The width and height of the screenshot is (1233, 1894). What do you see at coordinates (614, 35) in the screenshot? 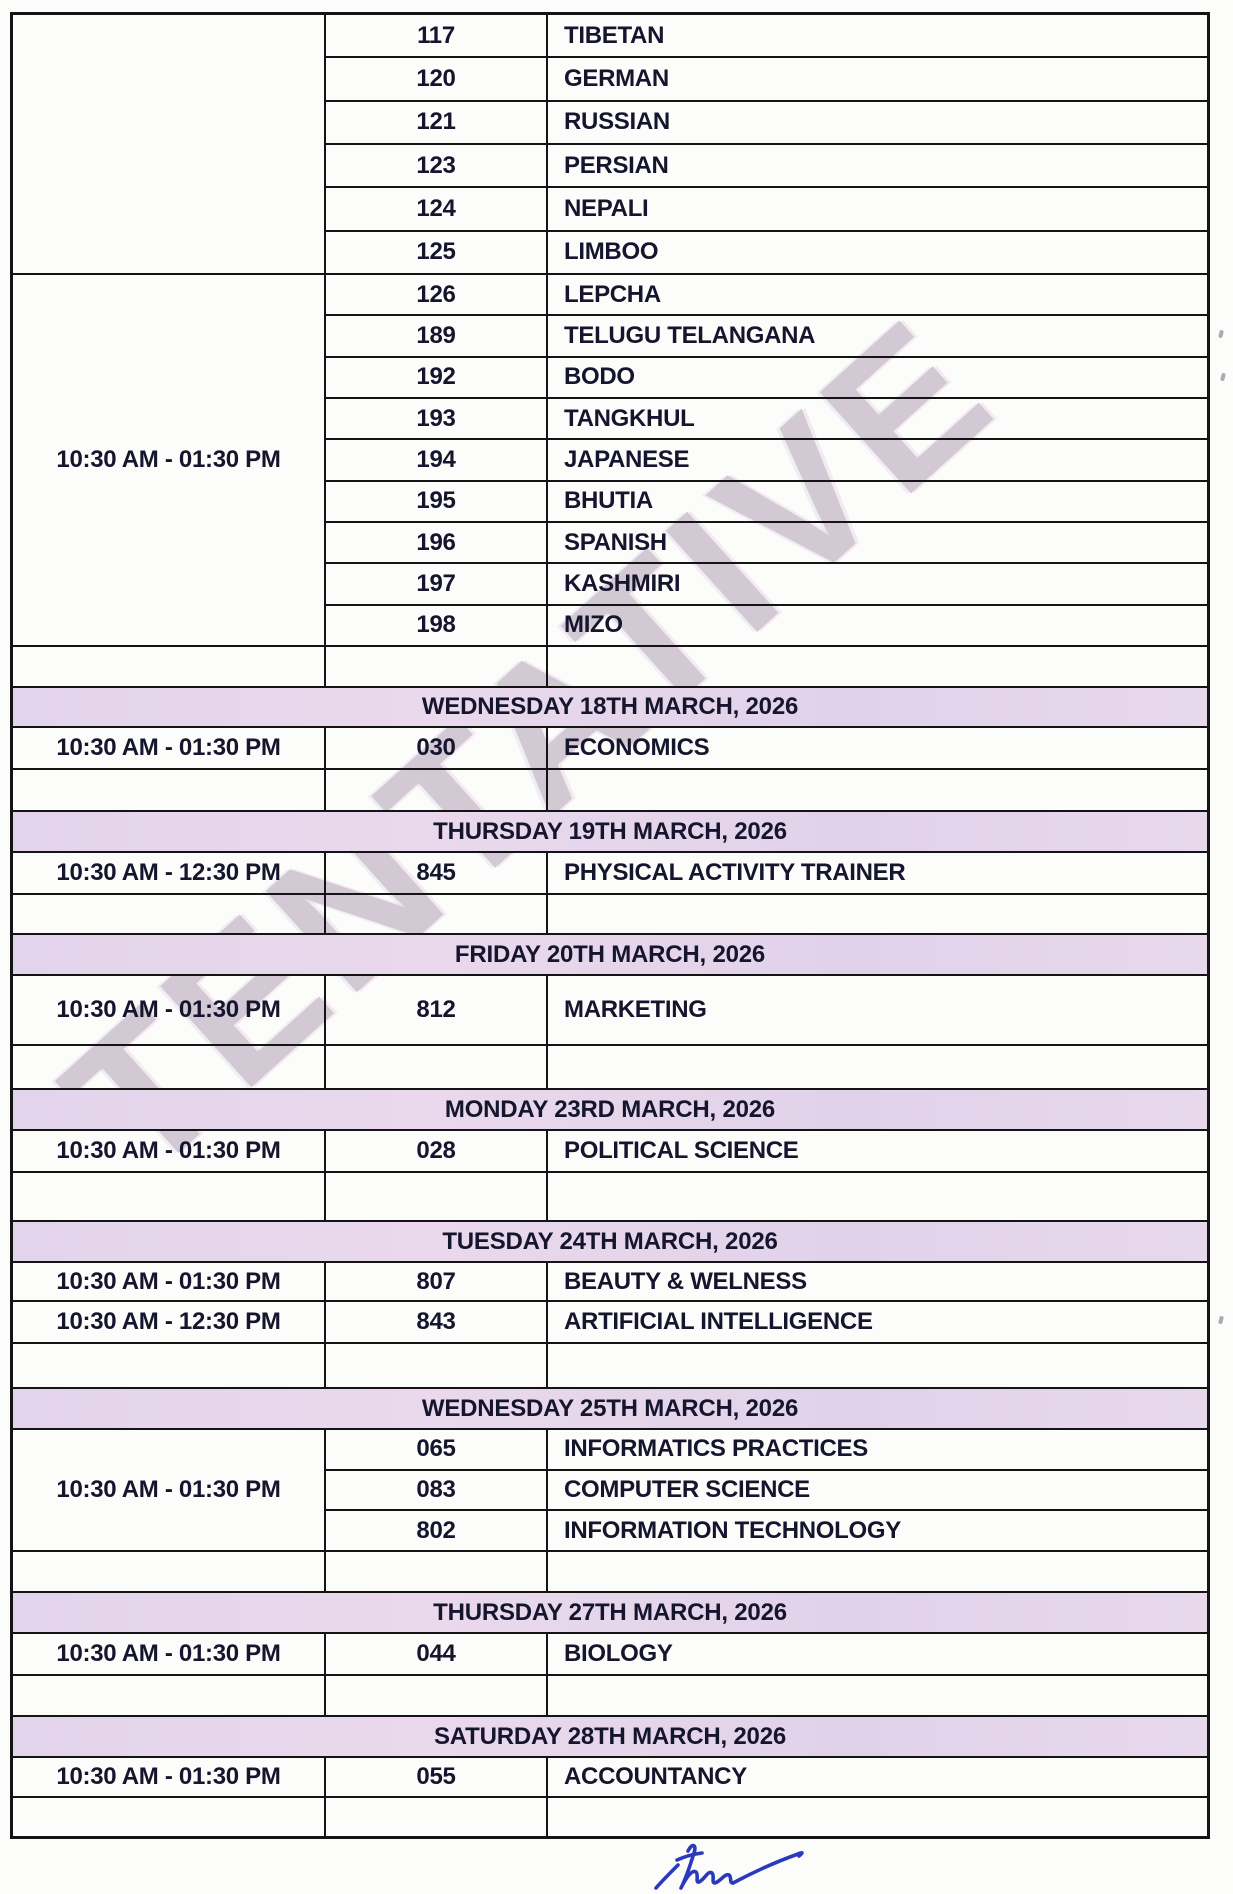
I see `subject-name-cell: TIBETAN` at bounding box center [614, 35].